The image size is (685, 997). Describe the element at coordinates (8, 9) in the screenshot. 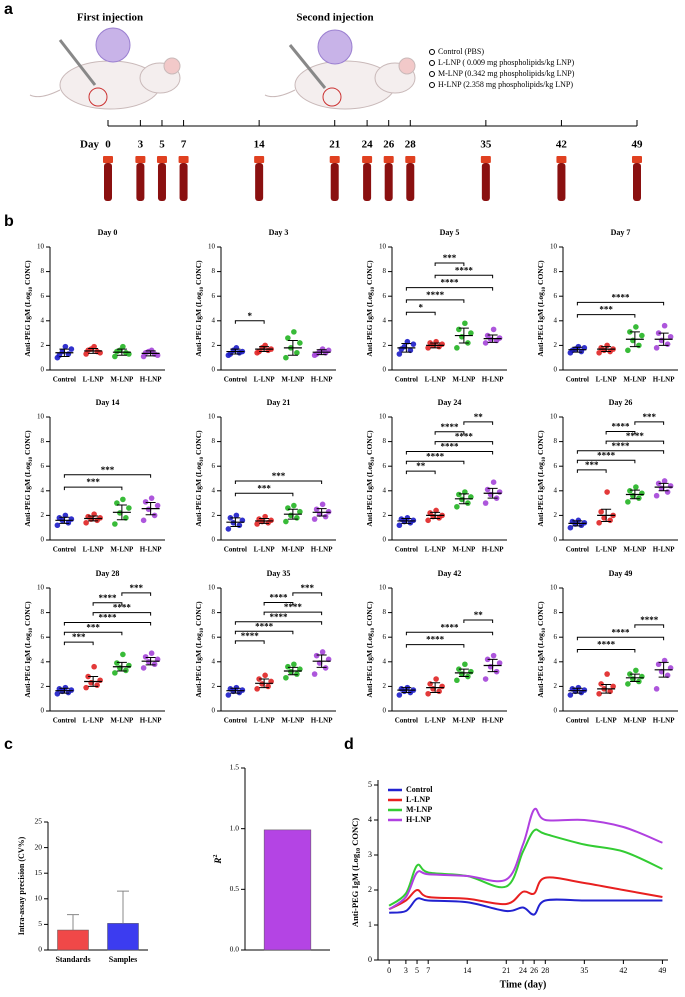

I see `panel-label: a` at that location.